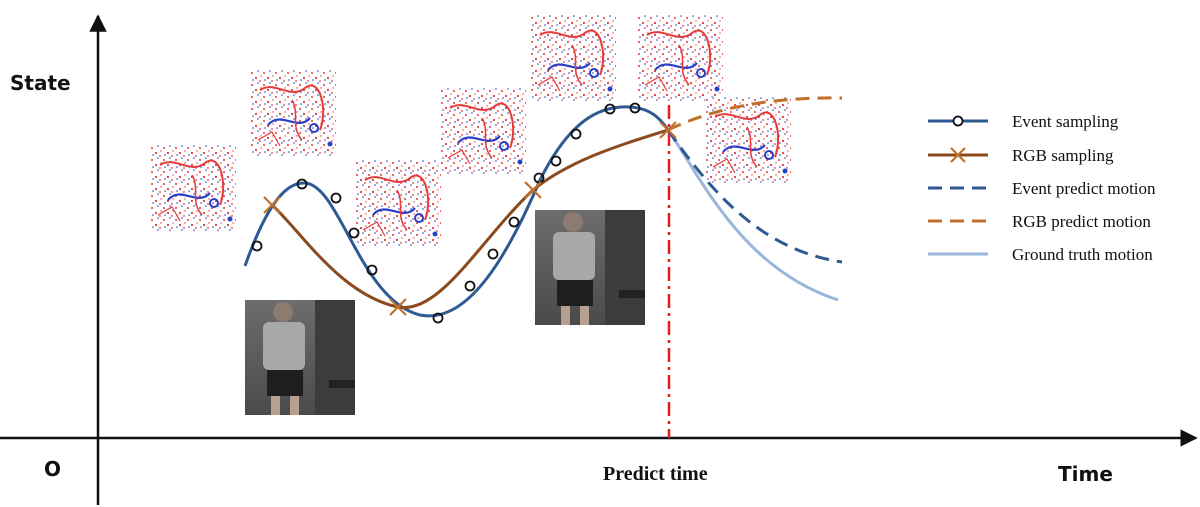  What do you see at coordinates (1085, 474) in the screenshot?
I see `x-axis-label: Time` at bounding box center [1085, 474].